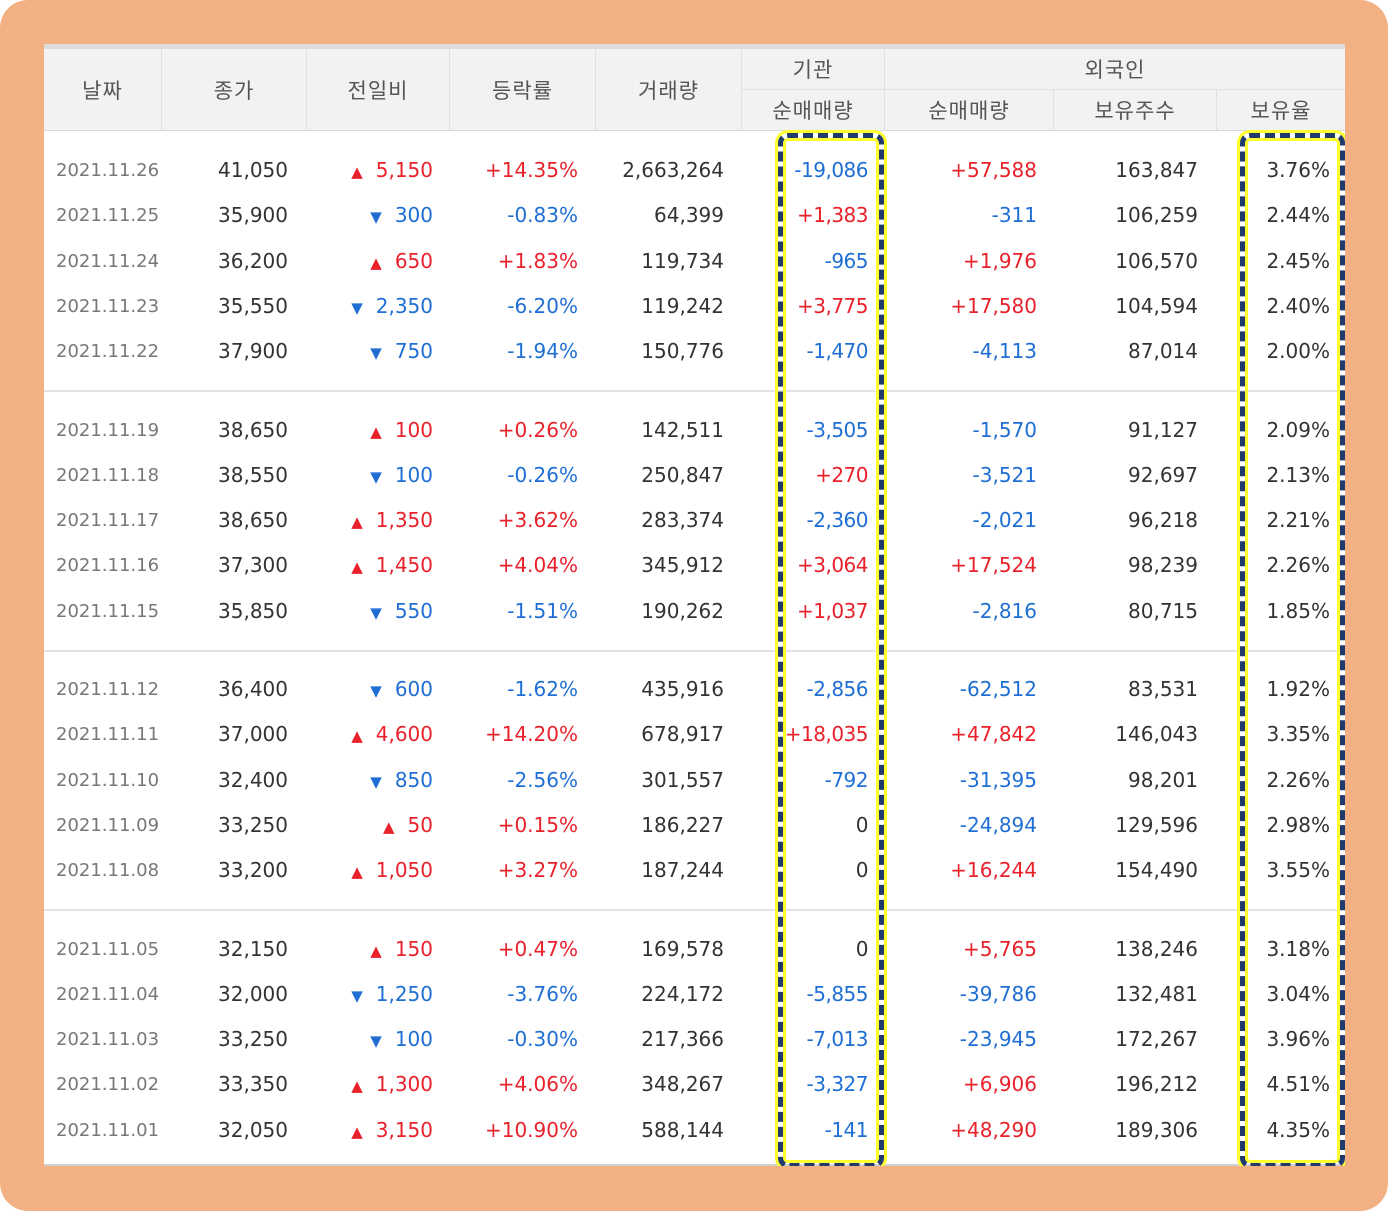 This screenshot has height=1211, width=1388. I want to click on close-price-cell: 38,550, so click(253, 474).